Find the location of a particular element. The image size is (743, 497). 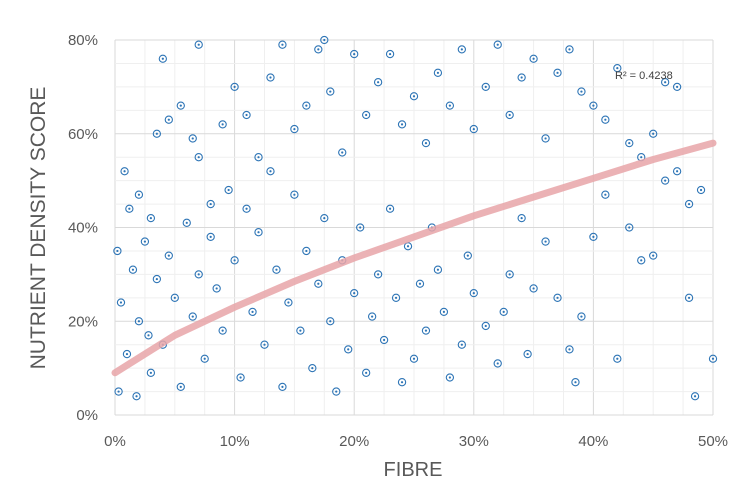

x-tick-label: 50% is located at coordinates (713, 441).